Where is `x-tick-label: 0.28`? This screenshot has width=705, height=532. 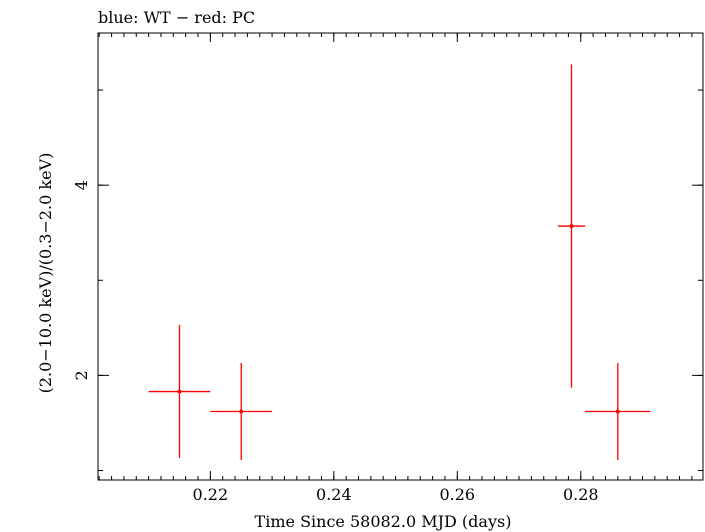
x-tick-label: 0.28 is located at coordinates (581, 494).